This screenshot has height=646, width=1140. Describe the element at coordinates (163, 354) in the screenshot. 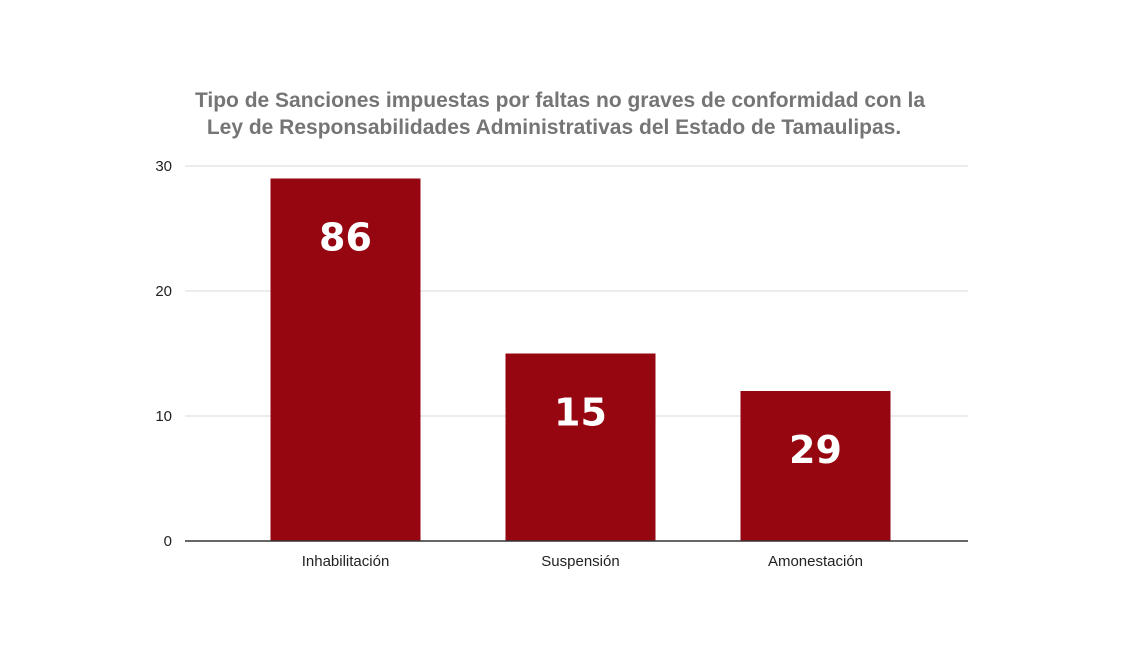

I see `y-axis-tick-labels: 0 10 20 30` at that location.